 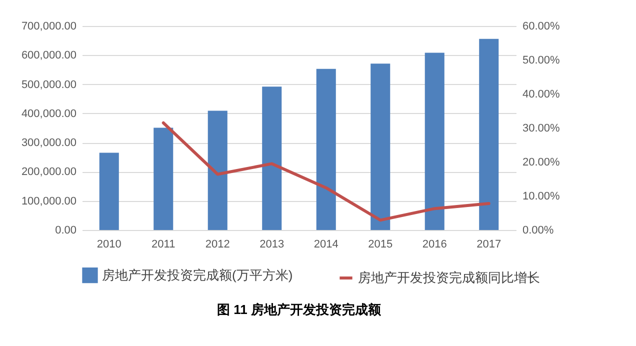 What do you see at coordinates (109, 244) in the screenshot?
I see `x-tick-label: 2010` at bounding box center [109, 244].